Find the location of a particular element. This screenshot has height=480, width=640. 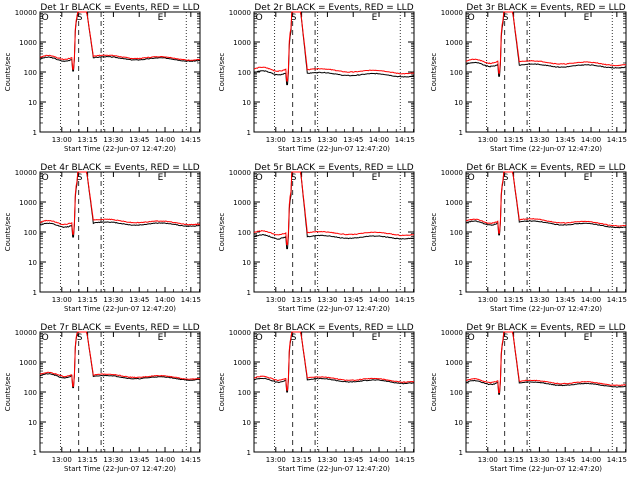

panel-title: Det 7r BLACK = Events, RED = LLD is located at coordinates (119, 328).